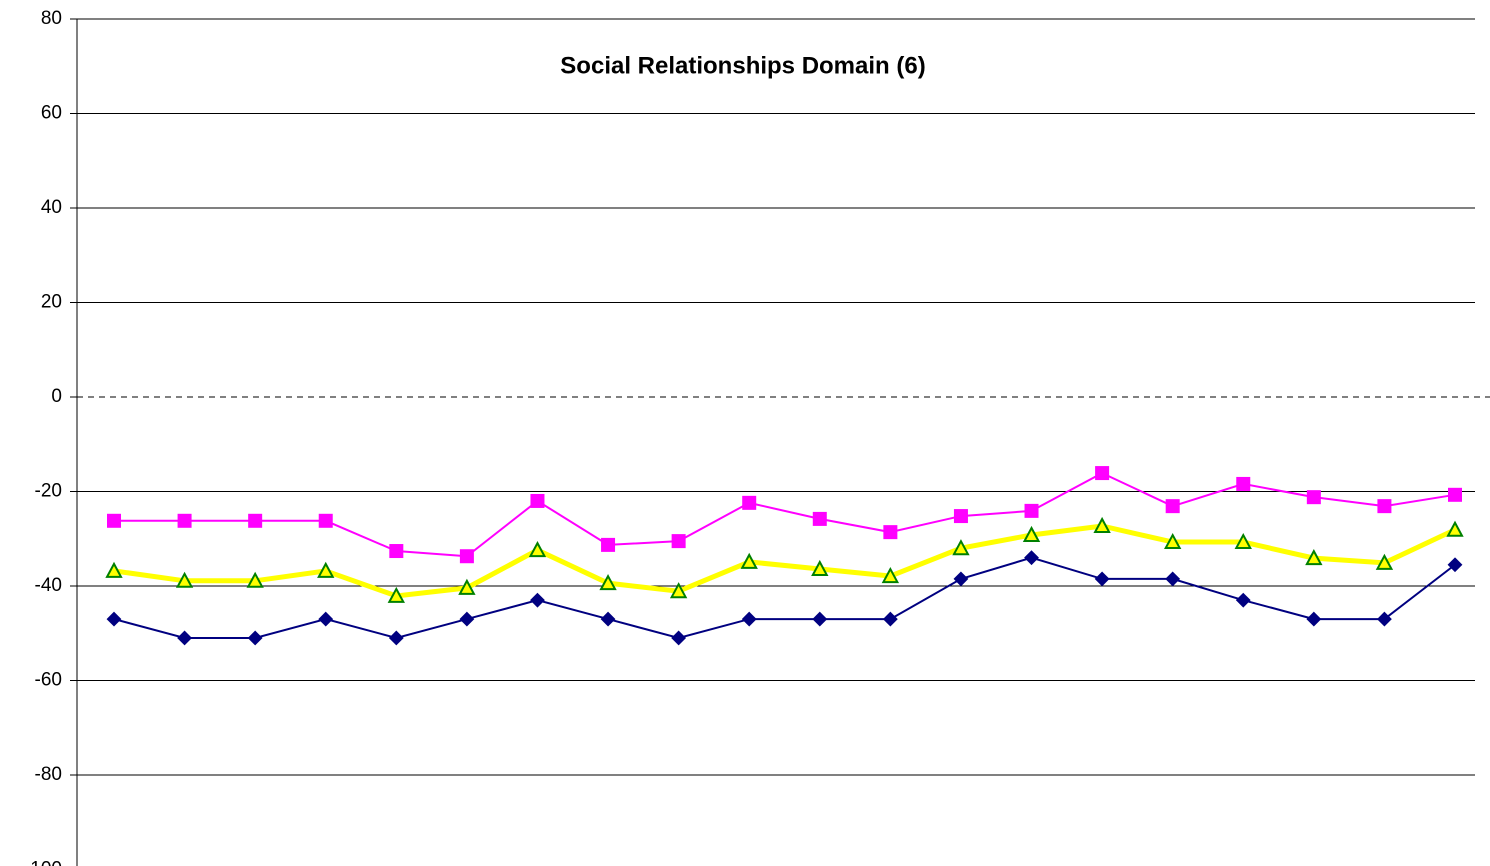 This screenshot has height=866, width=1490. What do you see at coordinates (51, 113) in the screenshot?
I see `y-tick-label: 60` at bounding box center [51, 113].